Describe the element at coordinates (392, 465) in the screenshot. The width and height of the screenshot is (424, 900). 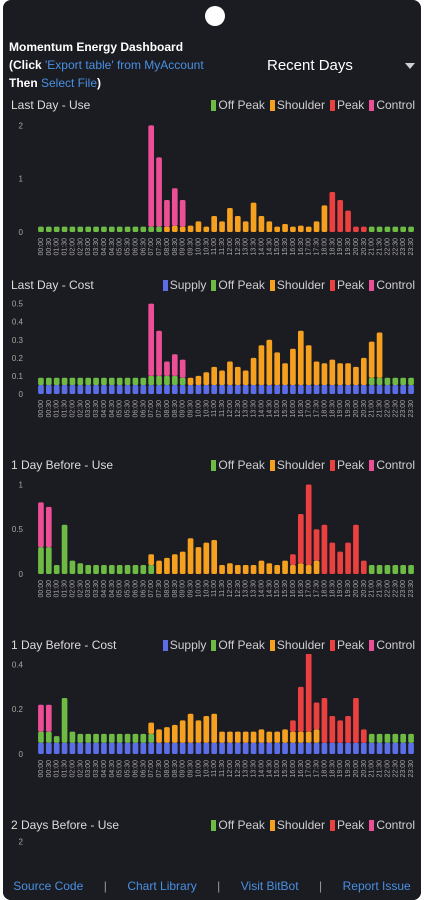
I see `legend-item: Control` at that location.